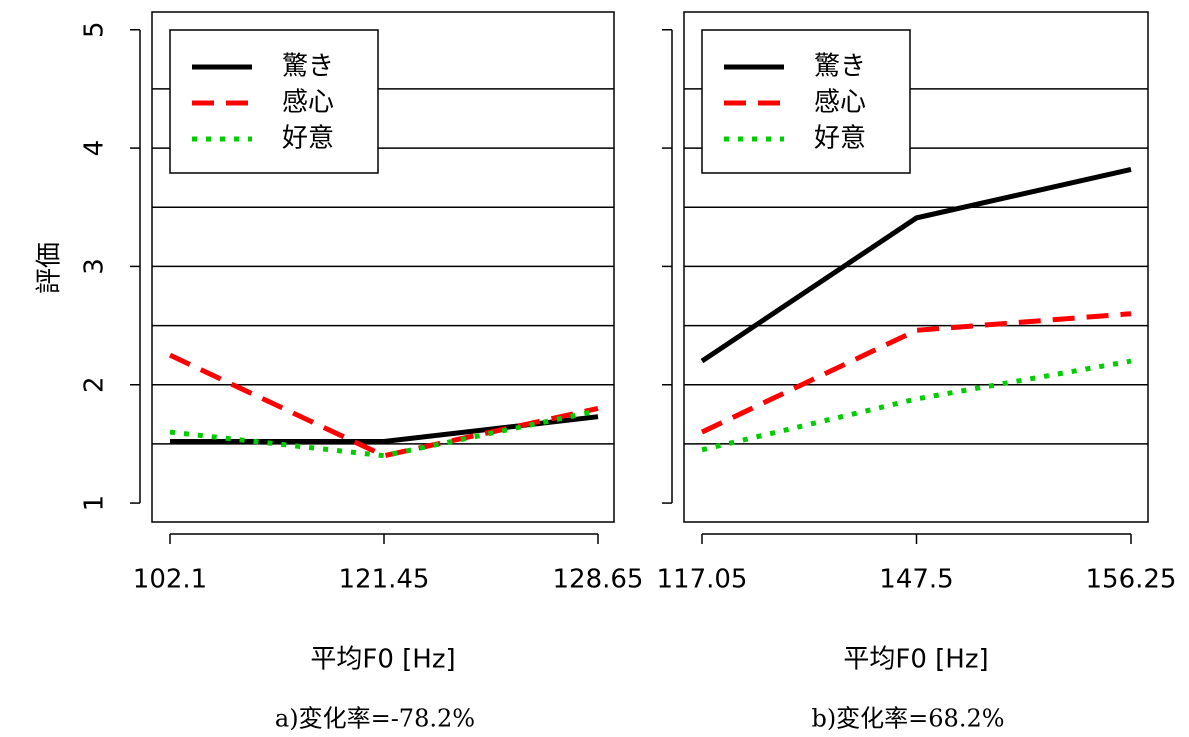  I want to click on x-tick-label: 128.65, so click(598, 580).